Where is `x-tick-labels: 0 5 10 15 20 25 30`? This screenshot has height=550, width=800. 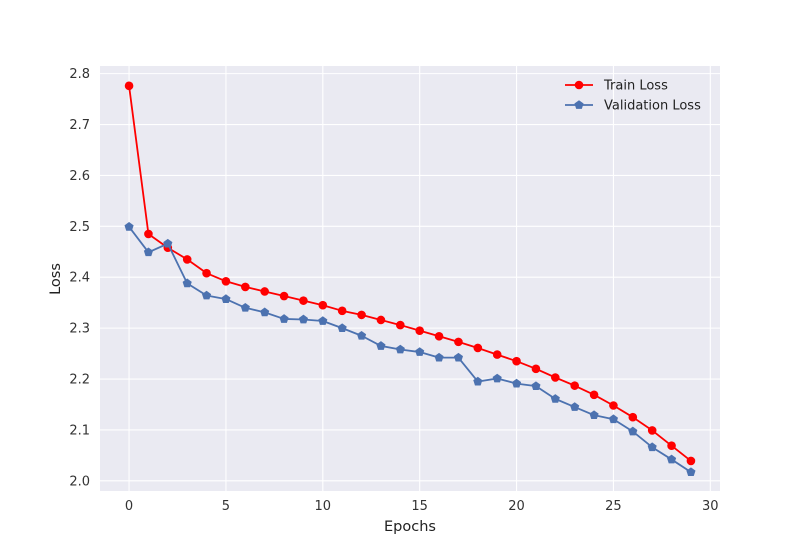 x-tick-labels: 0 5 10 15 20 25 30 is located at coordinates (422, 506).